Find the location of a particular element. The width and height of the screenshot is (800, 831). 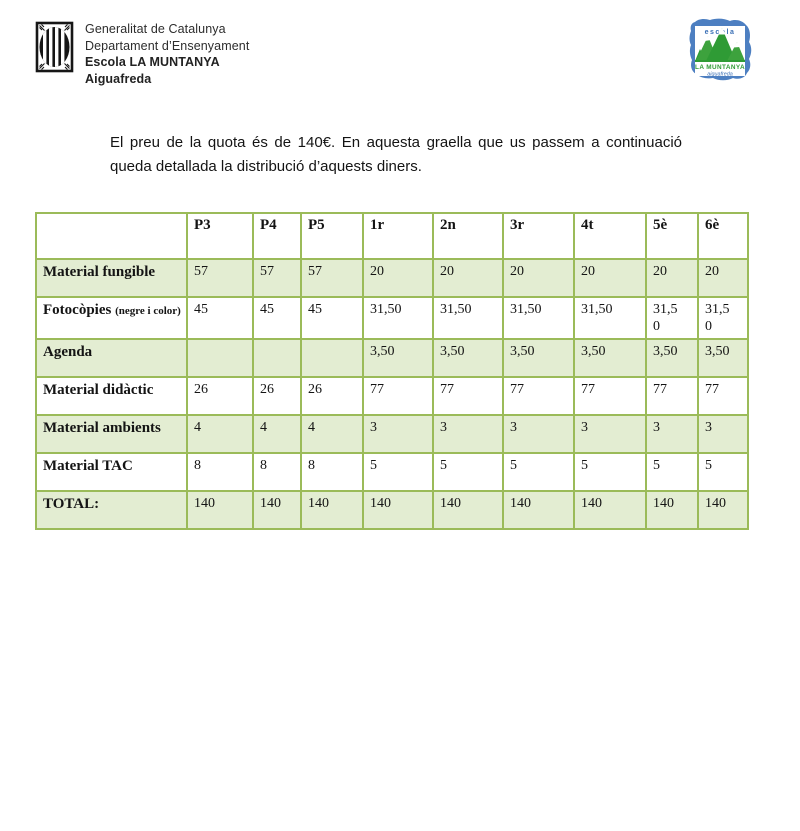

row-label: Material ambients is located at coordinates (111, 434).